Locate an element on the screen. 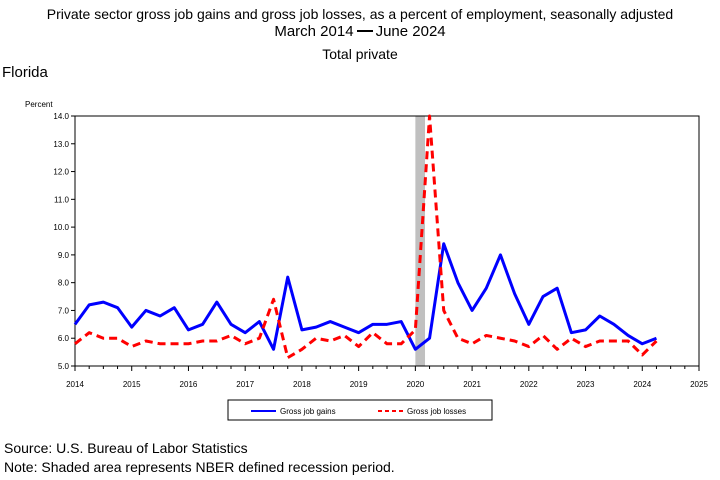 The image size is (720, 480). recession-band is located at coordinates (420, 241).